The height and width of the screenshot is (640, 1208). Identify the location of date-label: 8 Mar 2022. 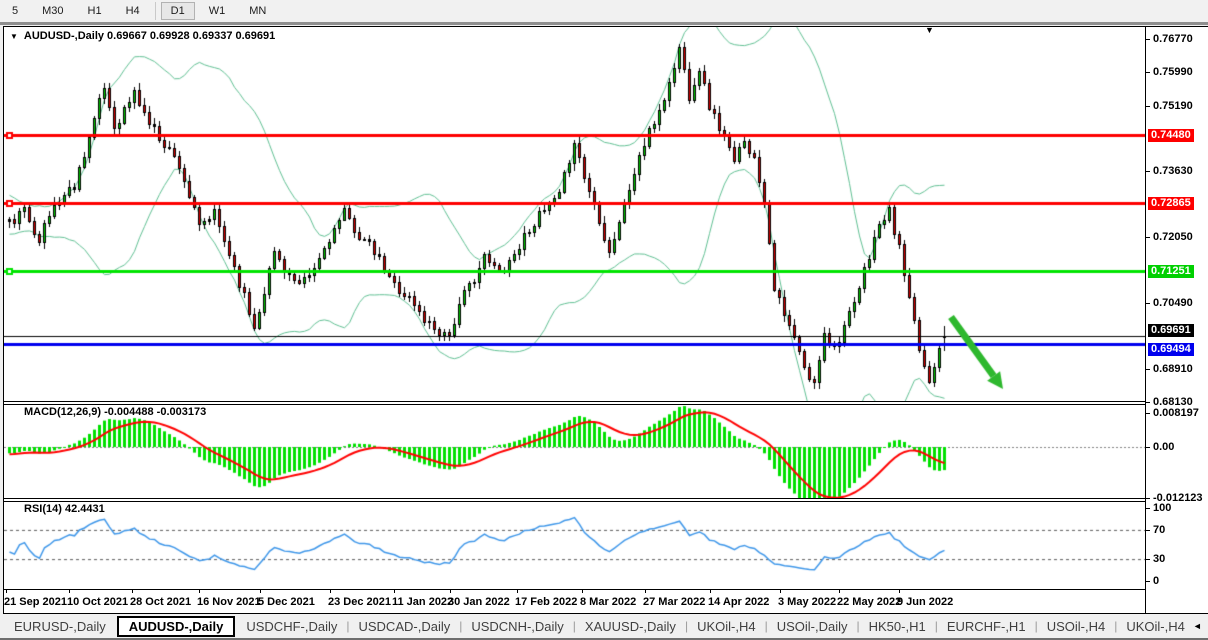
(608, 602).